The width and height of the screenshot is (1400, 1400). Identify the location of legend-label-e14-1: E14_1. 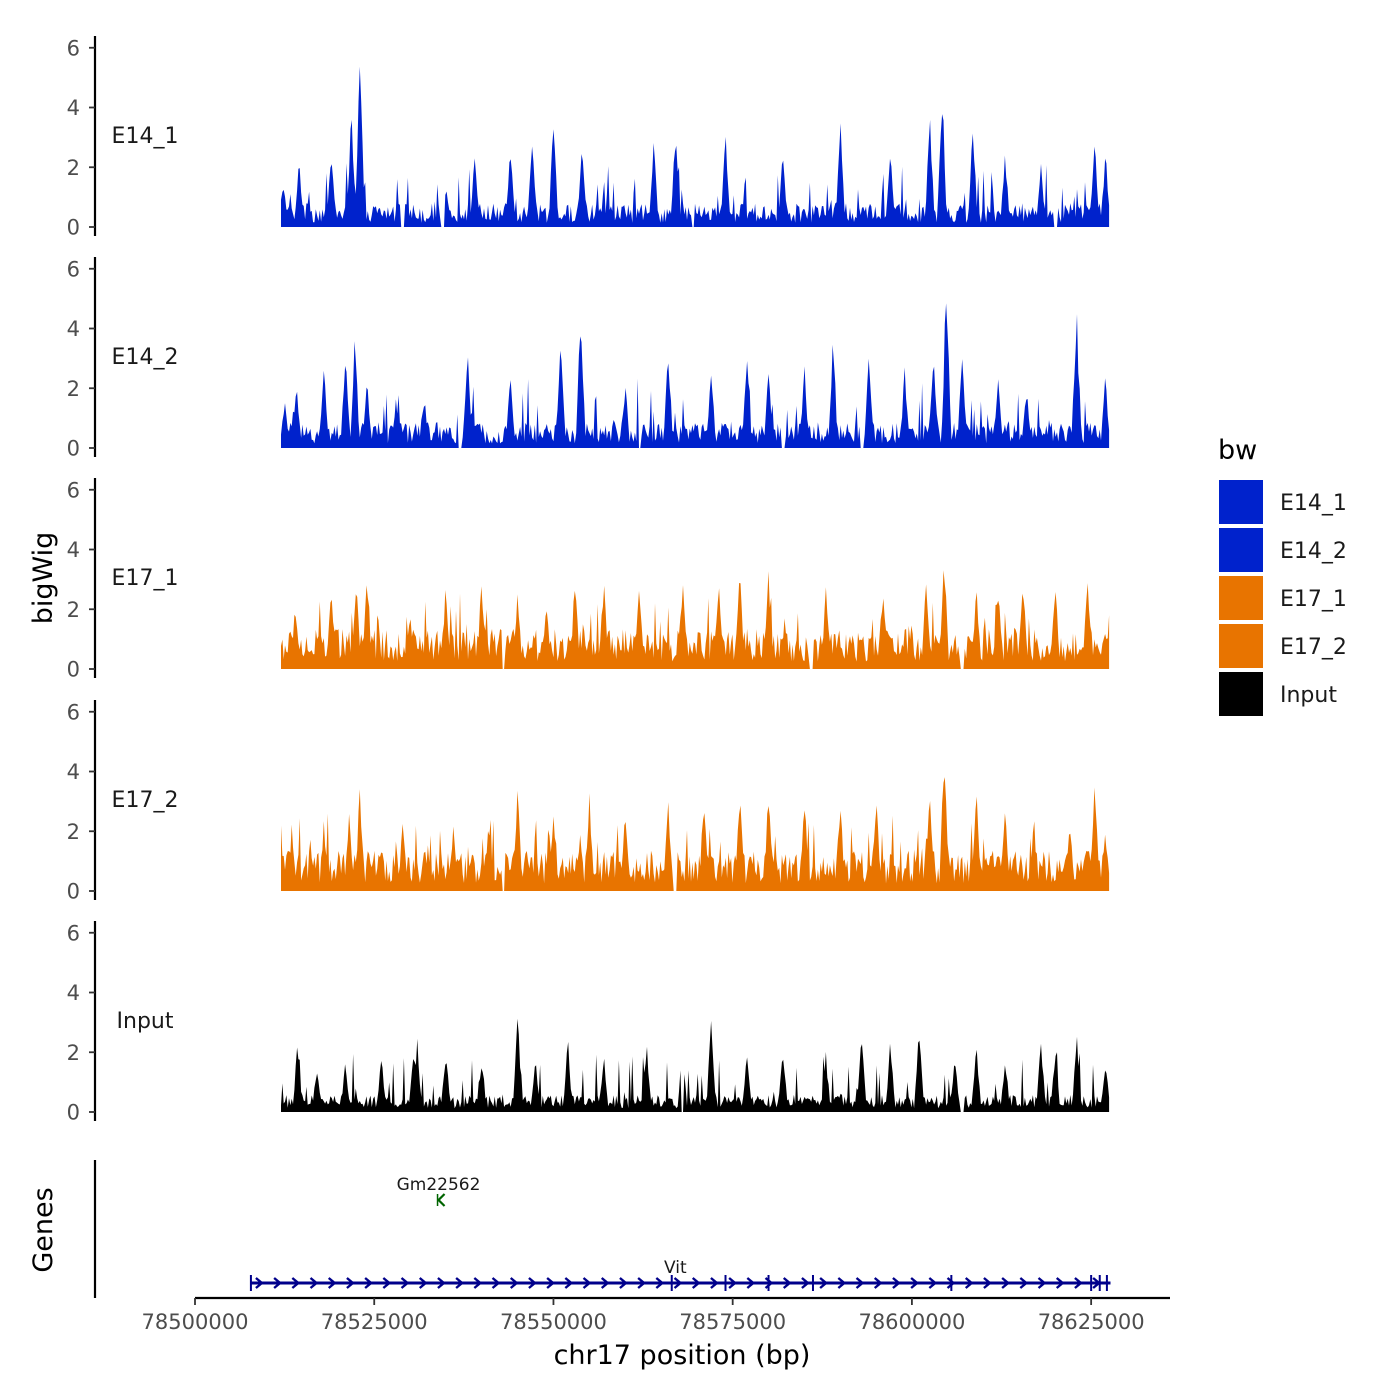
(1313, 503).